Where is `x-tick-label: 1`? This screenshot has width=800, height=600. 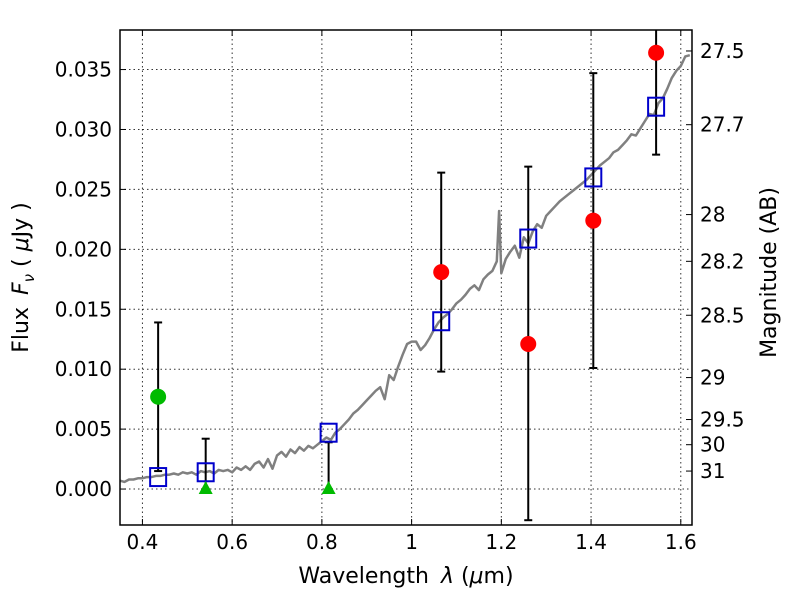 x-tick-label: 1 is located at coordinates (411, 542).